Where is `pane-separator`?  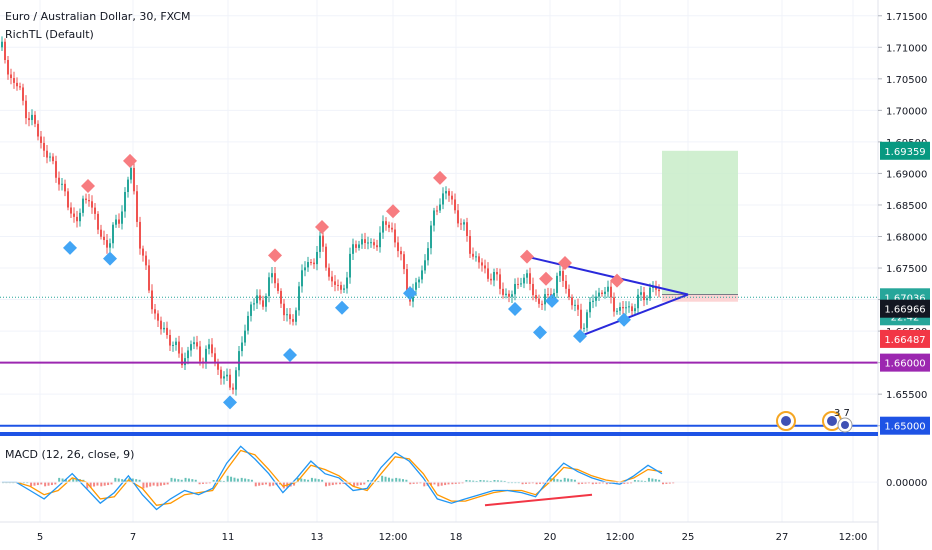 pane-separator is located at coordinates (439, 434).